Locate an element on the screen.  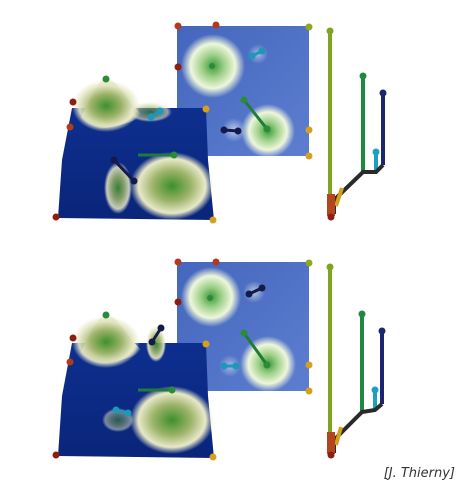
terrain-surface-top is located at coordinates (134, 149).